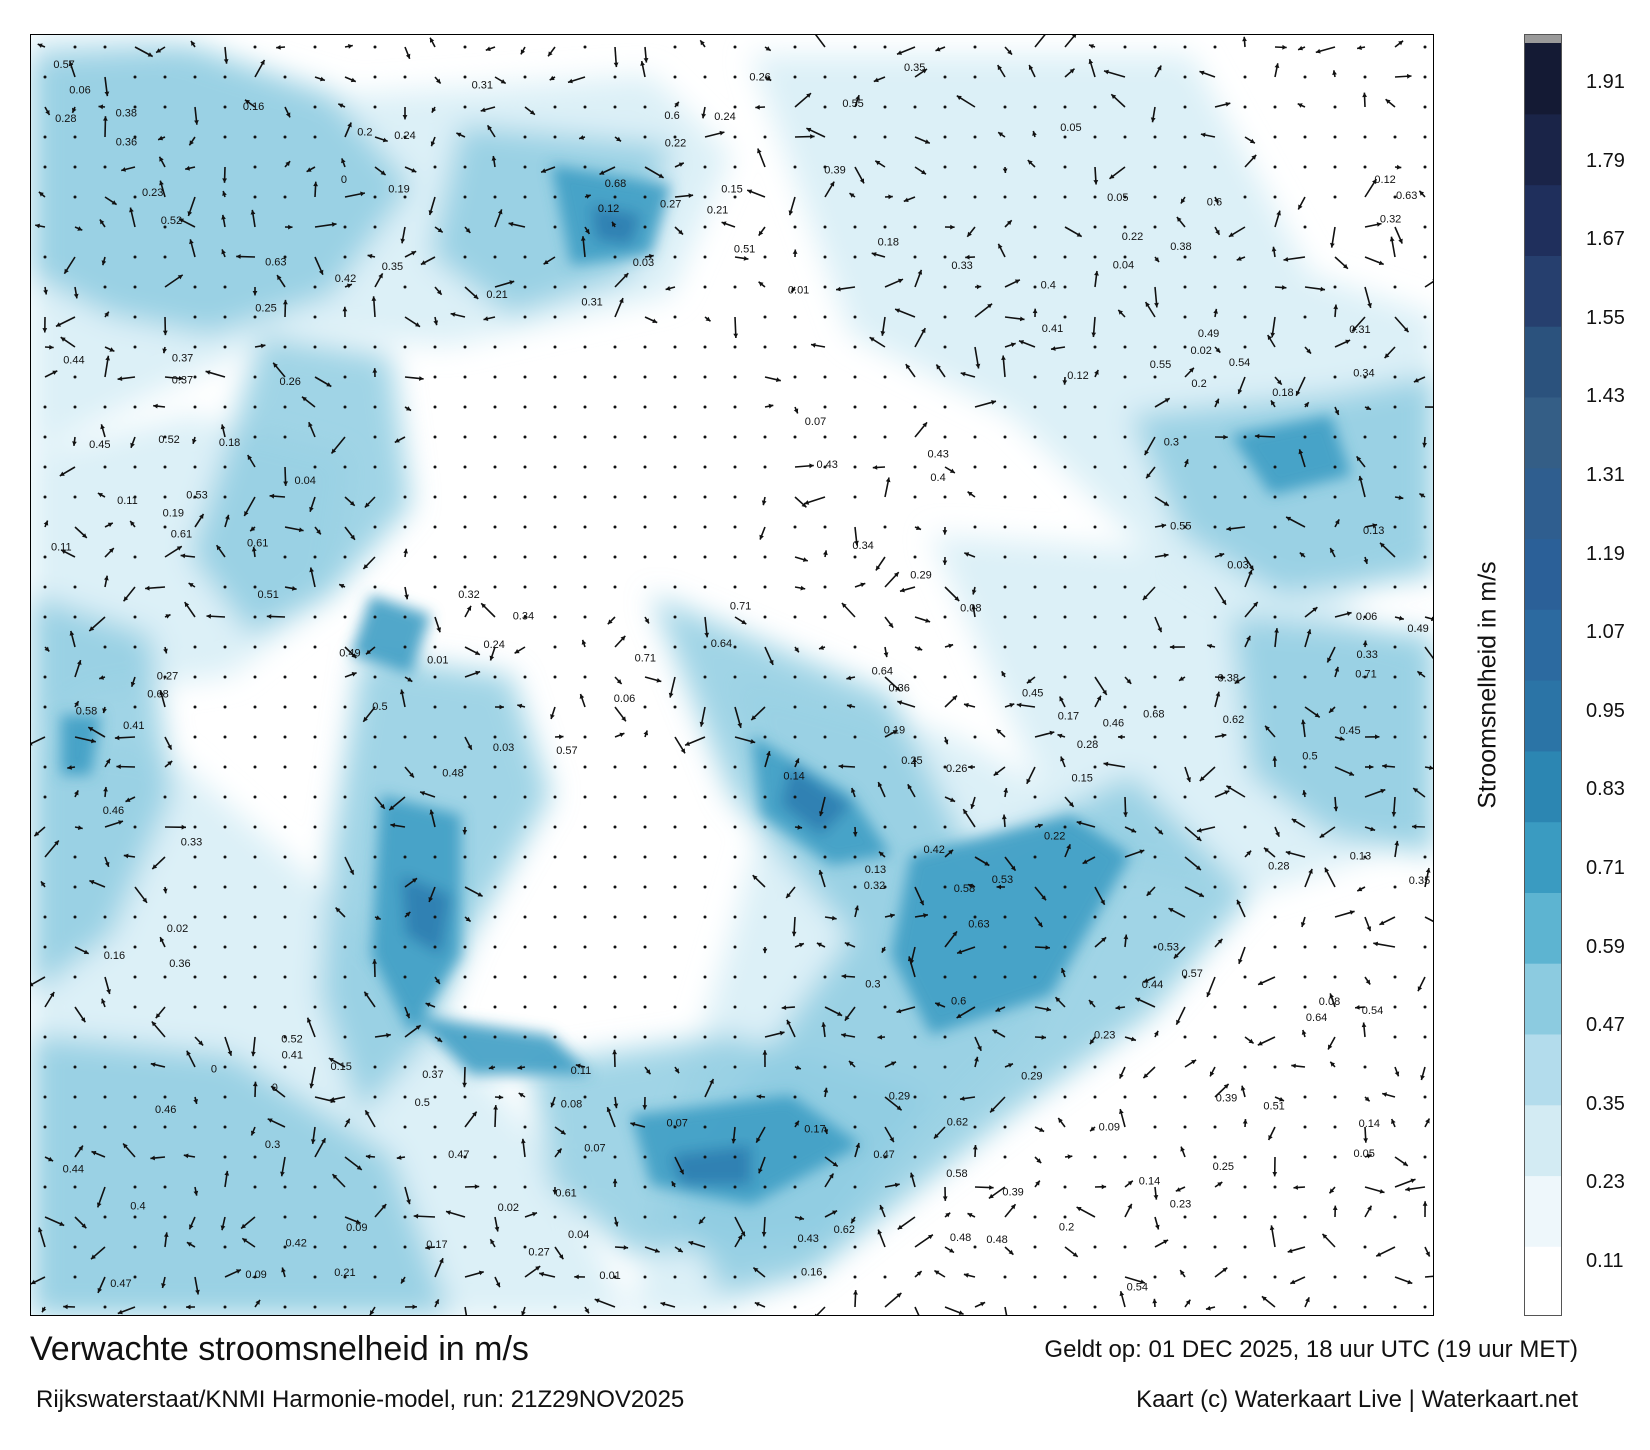  I want to click on fast-current-core, so click(816, 800).